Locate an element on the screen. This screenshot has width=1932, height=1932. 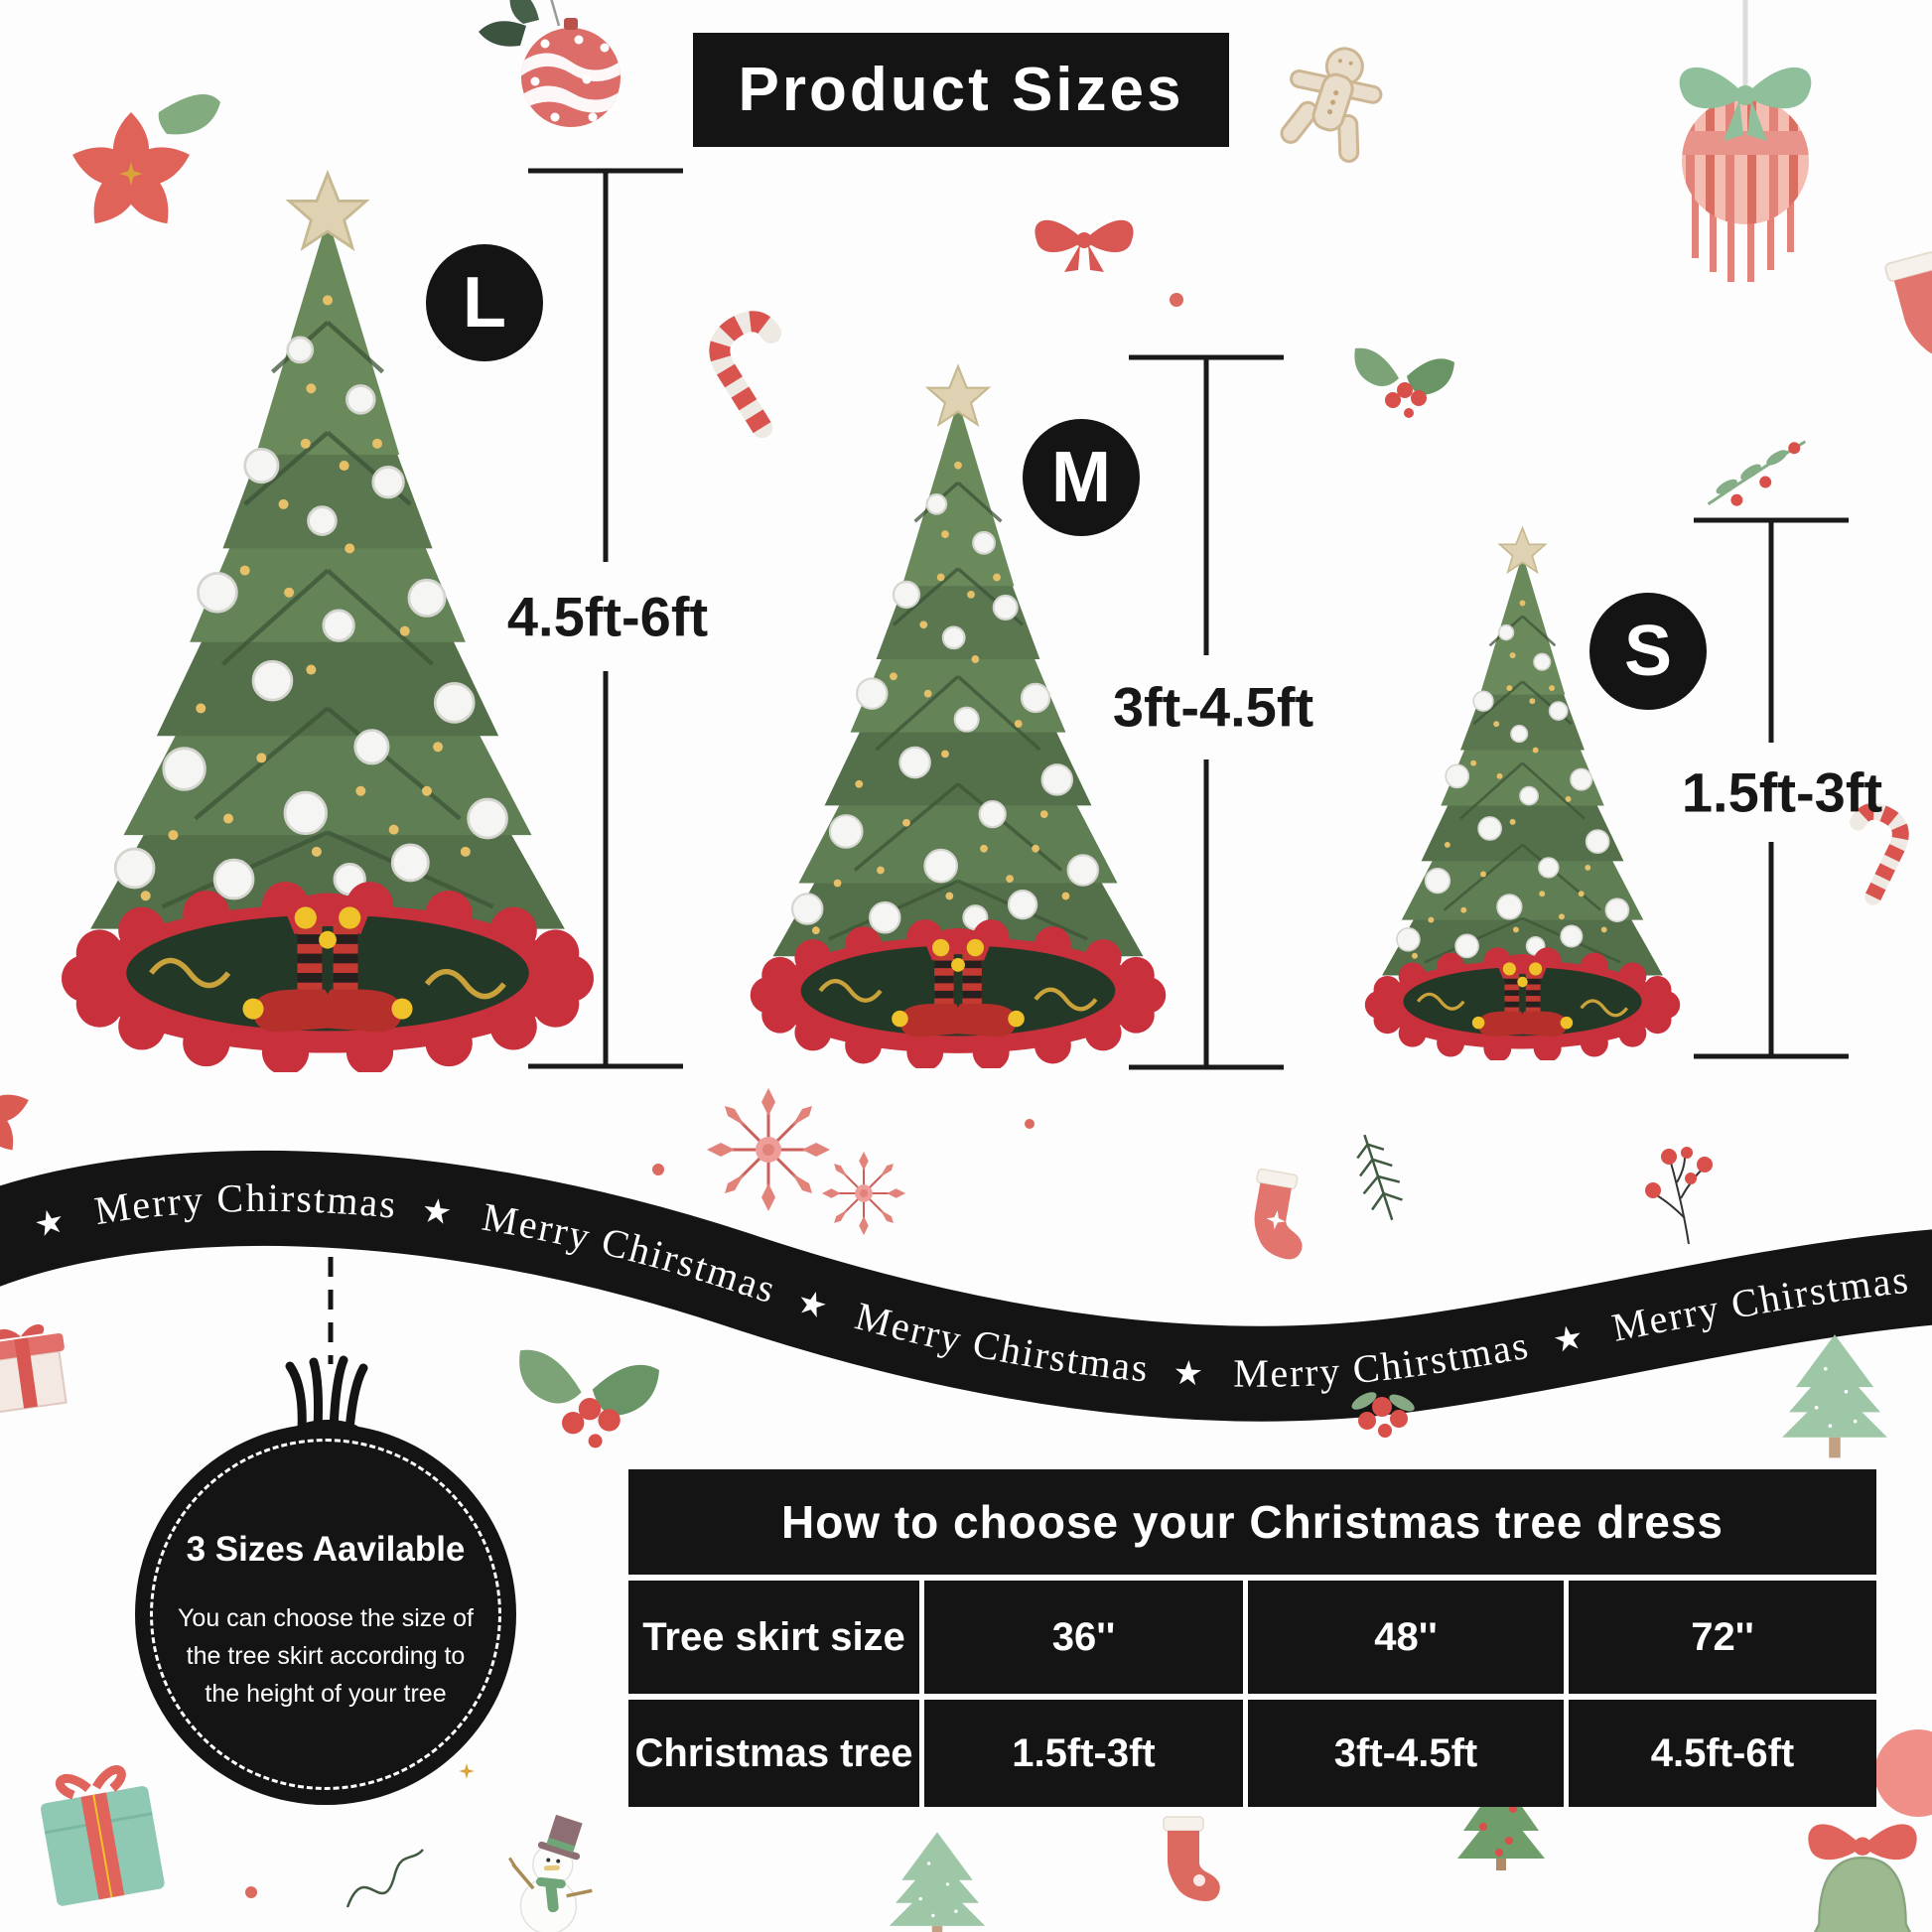
gift-box-icon is located at coordinates (34, 1369).